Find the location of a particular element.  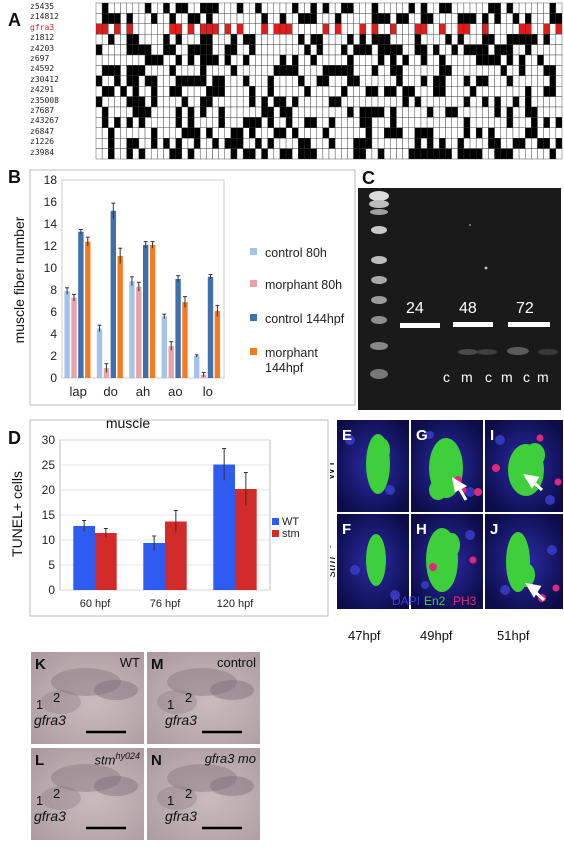

gene-row-label: z43267 is located at coordinates (44, 121).